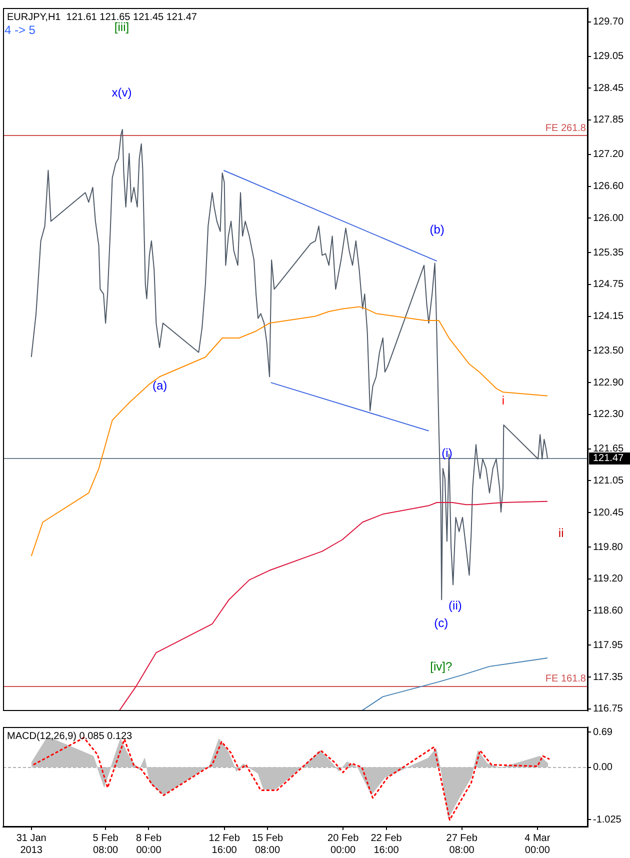  What do you see at coordinates (608, 22) in the screenshot?
I see `y-tick-label: 129.70` at bounding box center [608, 22].